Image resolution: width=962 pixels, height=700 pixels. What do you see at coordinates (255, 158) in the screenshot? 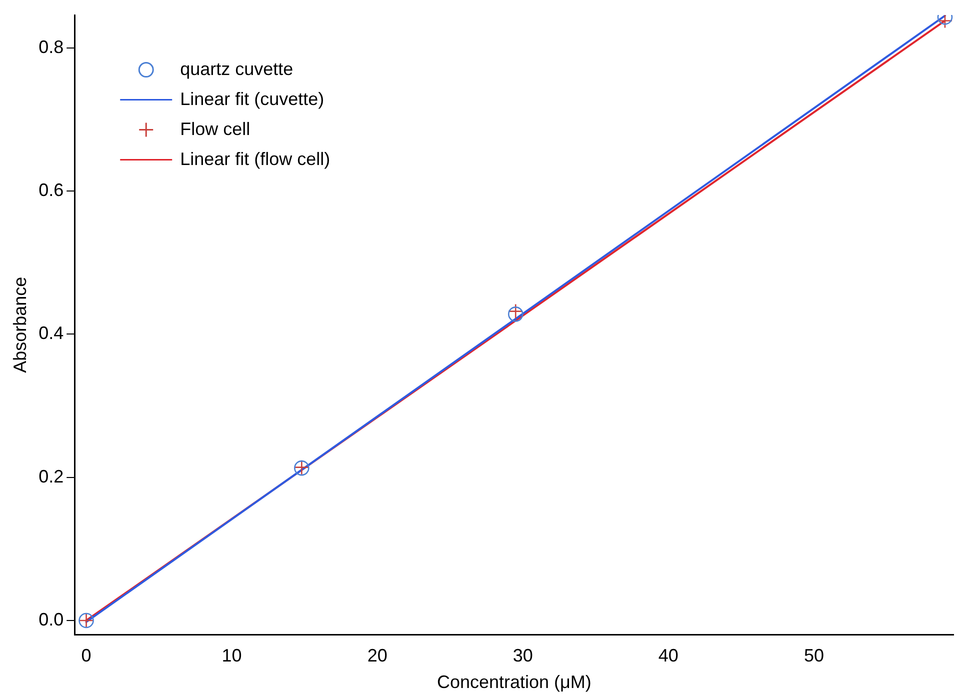
I see `legend-label: Linear fit (flow cell)` at bounding box center [255, 158].